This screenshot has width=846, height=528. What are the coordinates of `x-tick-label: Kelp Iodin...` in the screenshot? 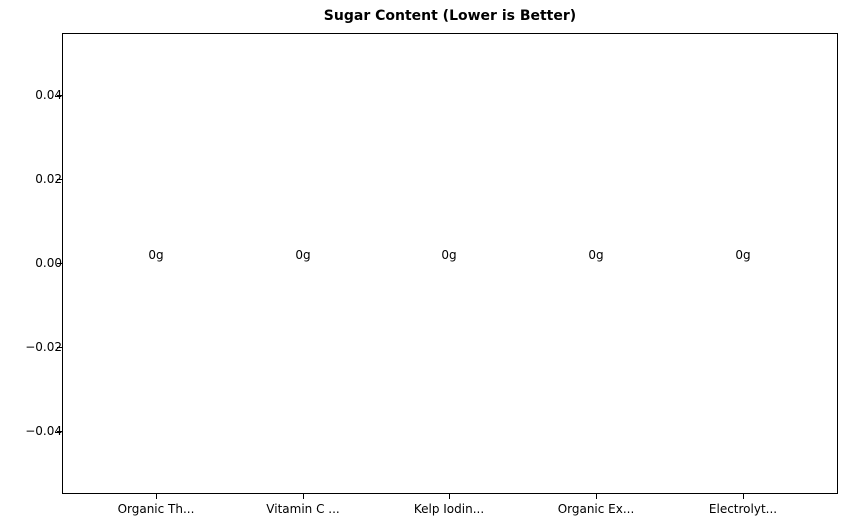 It's located at (449, 509).